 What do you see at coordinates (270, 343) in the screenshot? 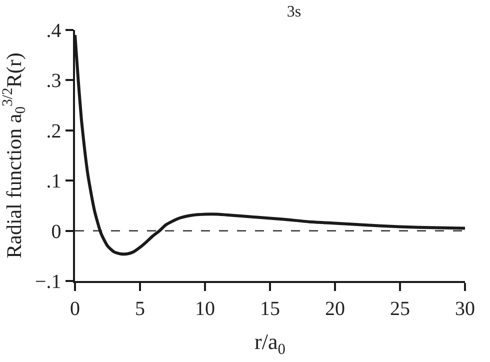
I see `x-axis-title: r/a$_{0}$` at bounding box center [270, 343].